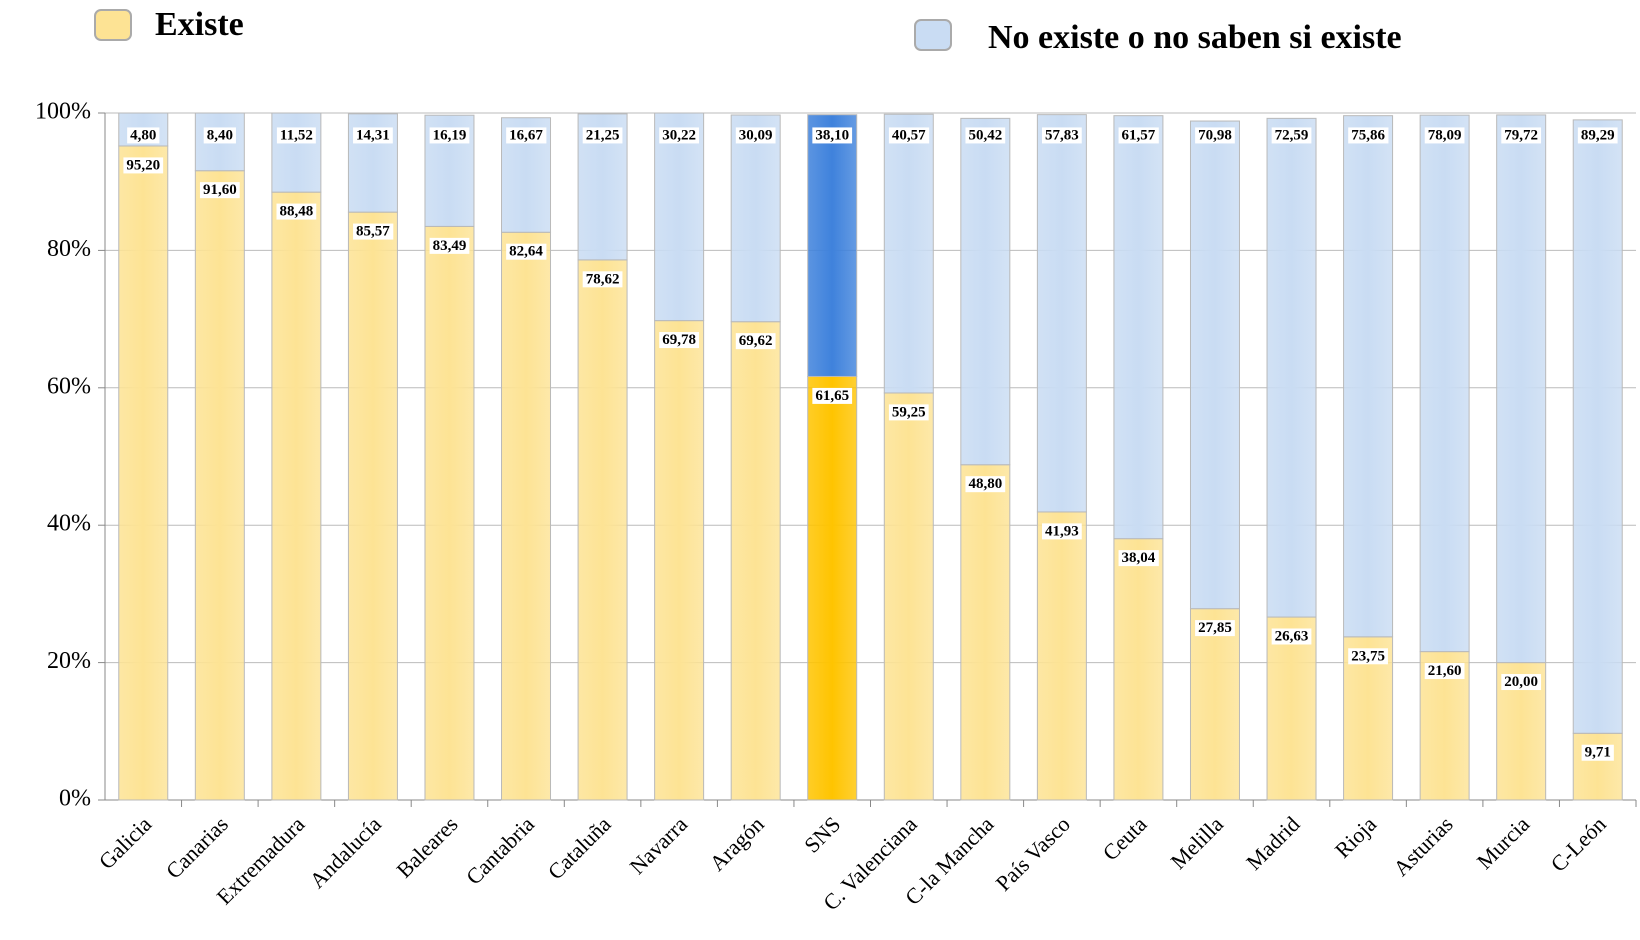 The height and width of the screenshot is (940, 1640). I want to click on value-label: 78,62, so click(603, 279).